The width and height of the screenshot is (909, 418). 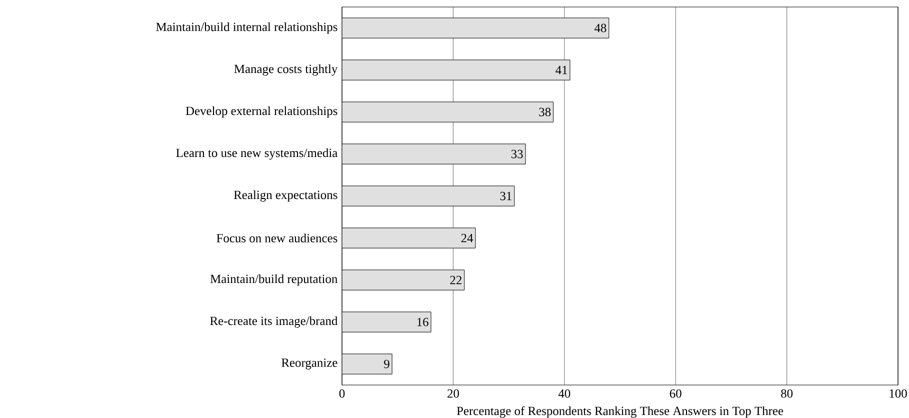 I want to click on y-tick-label: Reorganize, so click(x=310, y=364).